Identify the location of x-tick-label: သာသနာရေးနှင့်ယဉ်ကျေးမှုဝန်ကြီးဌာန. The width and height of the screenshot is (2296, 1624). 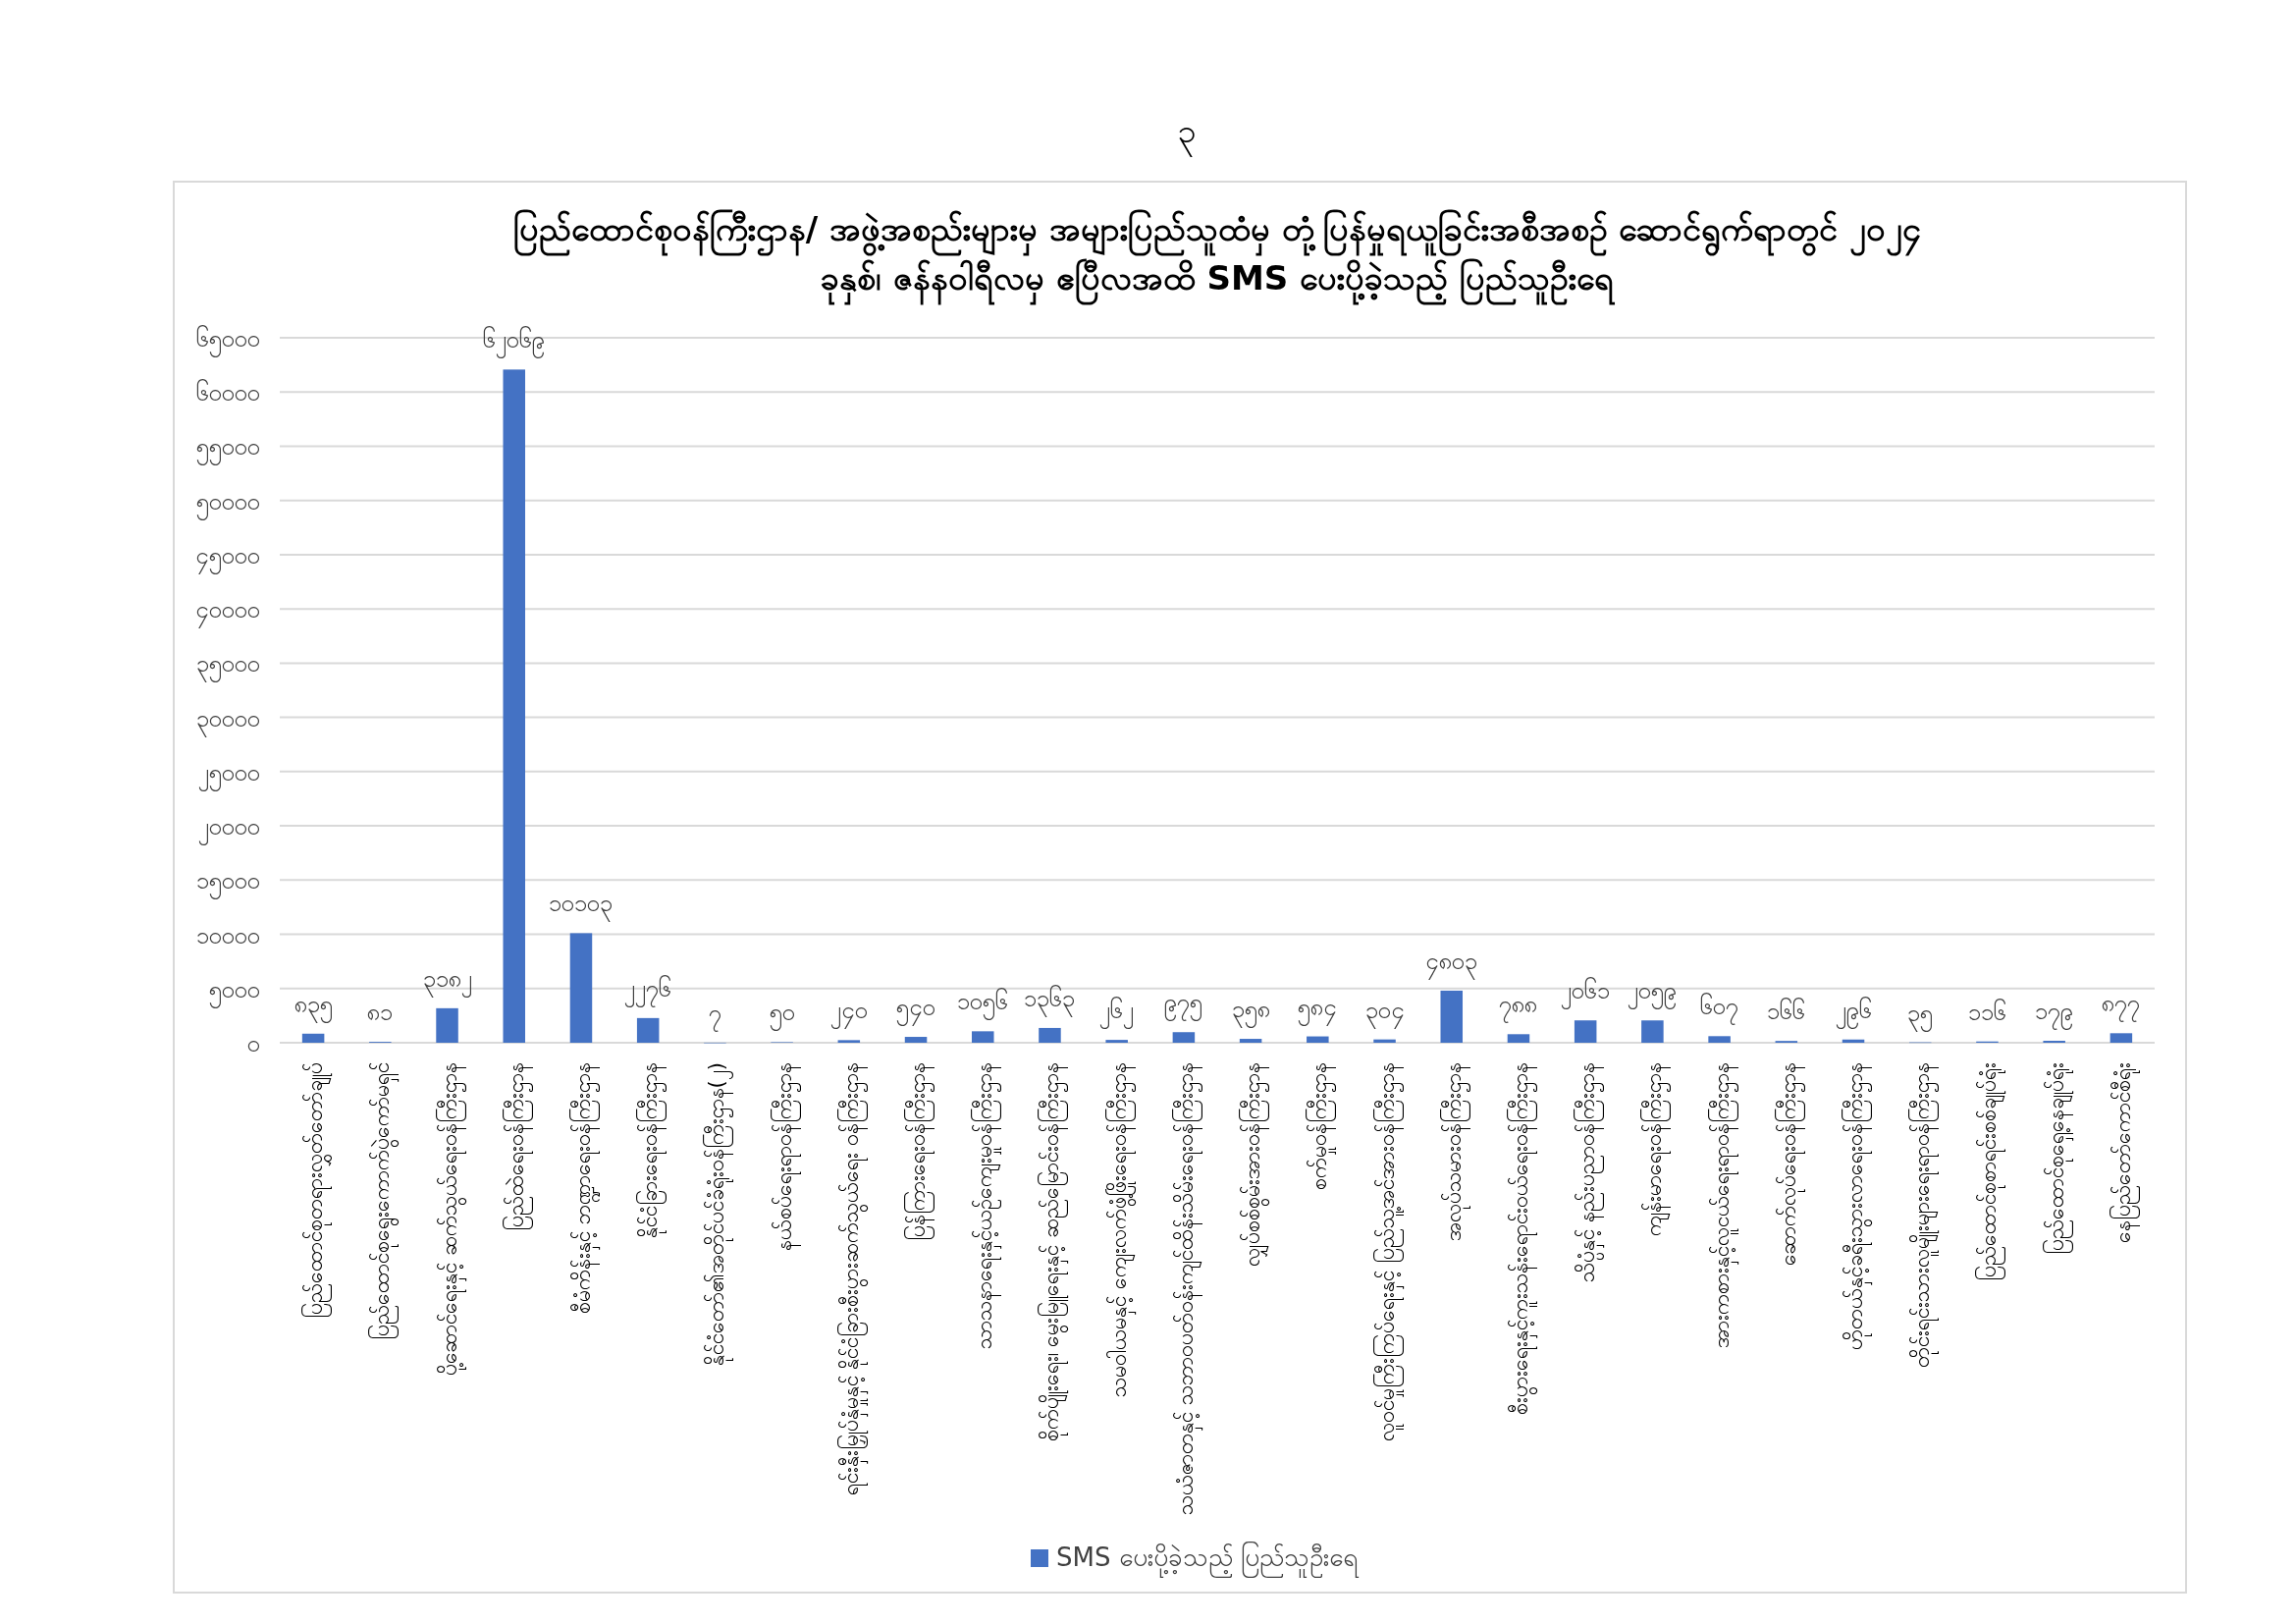
(987, 1205).